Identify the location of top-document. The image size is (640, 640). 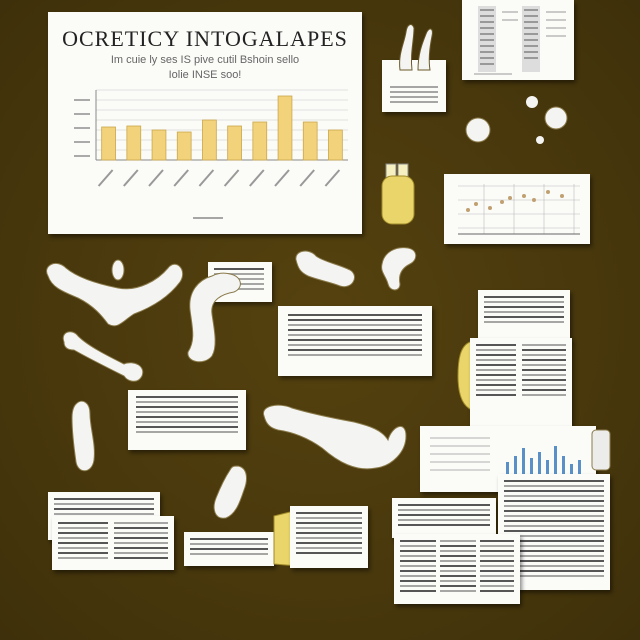
(518, 40).